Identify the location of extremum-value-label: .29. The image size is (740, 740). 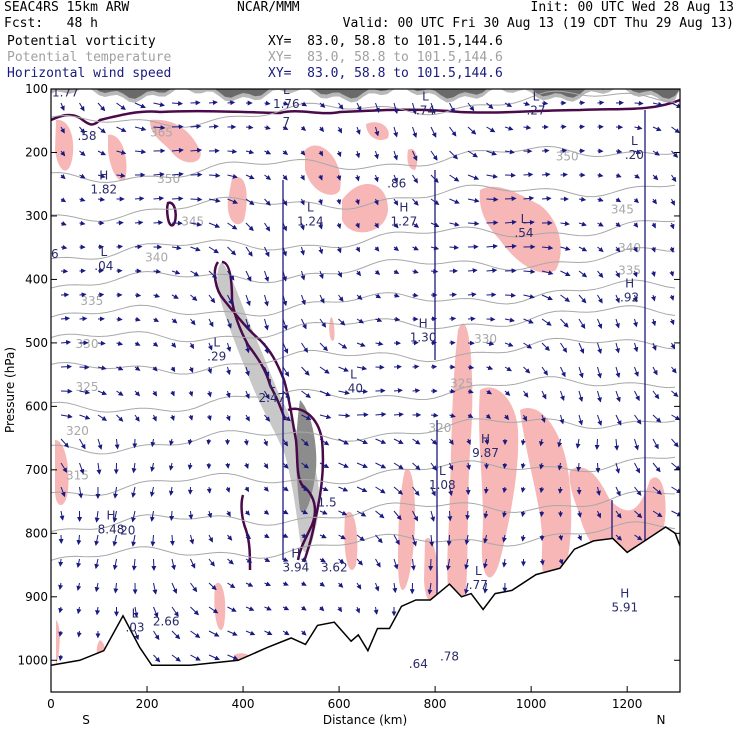
(216, 357).